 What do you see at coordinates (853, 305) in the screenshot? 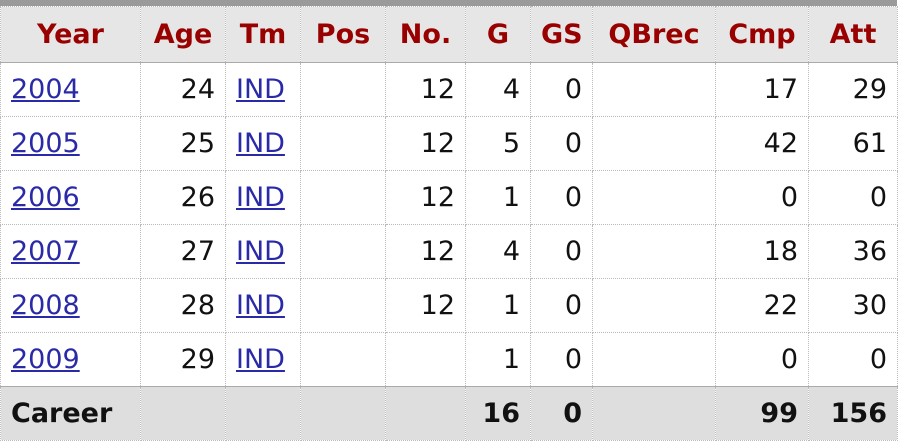
I see `cell: 30` at bounding box center [853, 305].